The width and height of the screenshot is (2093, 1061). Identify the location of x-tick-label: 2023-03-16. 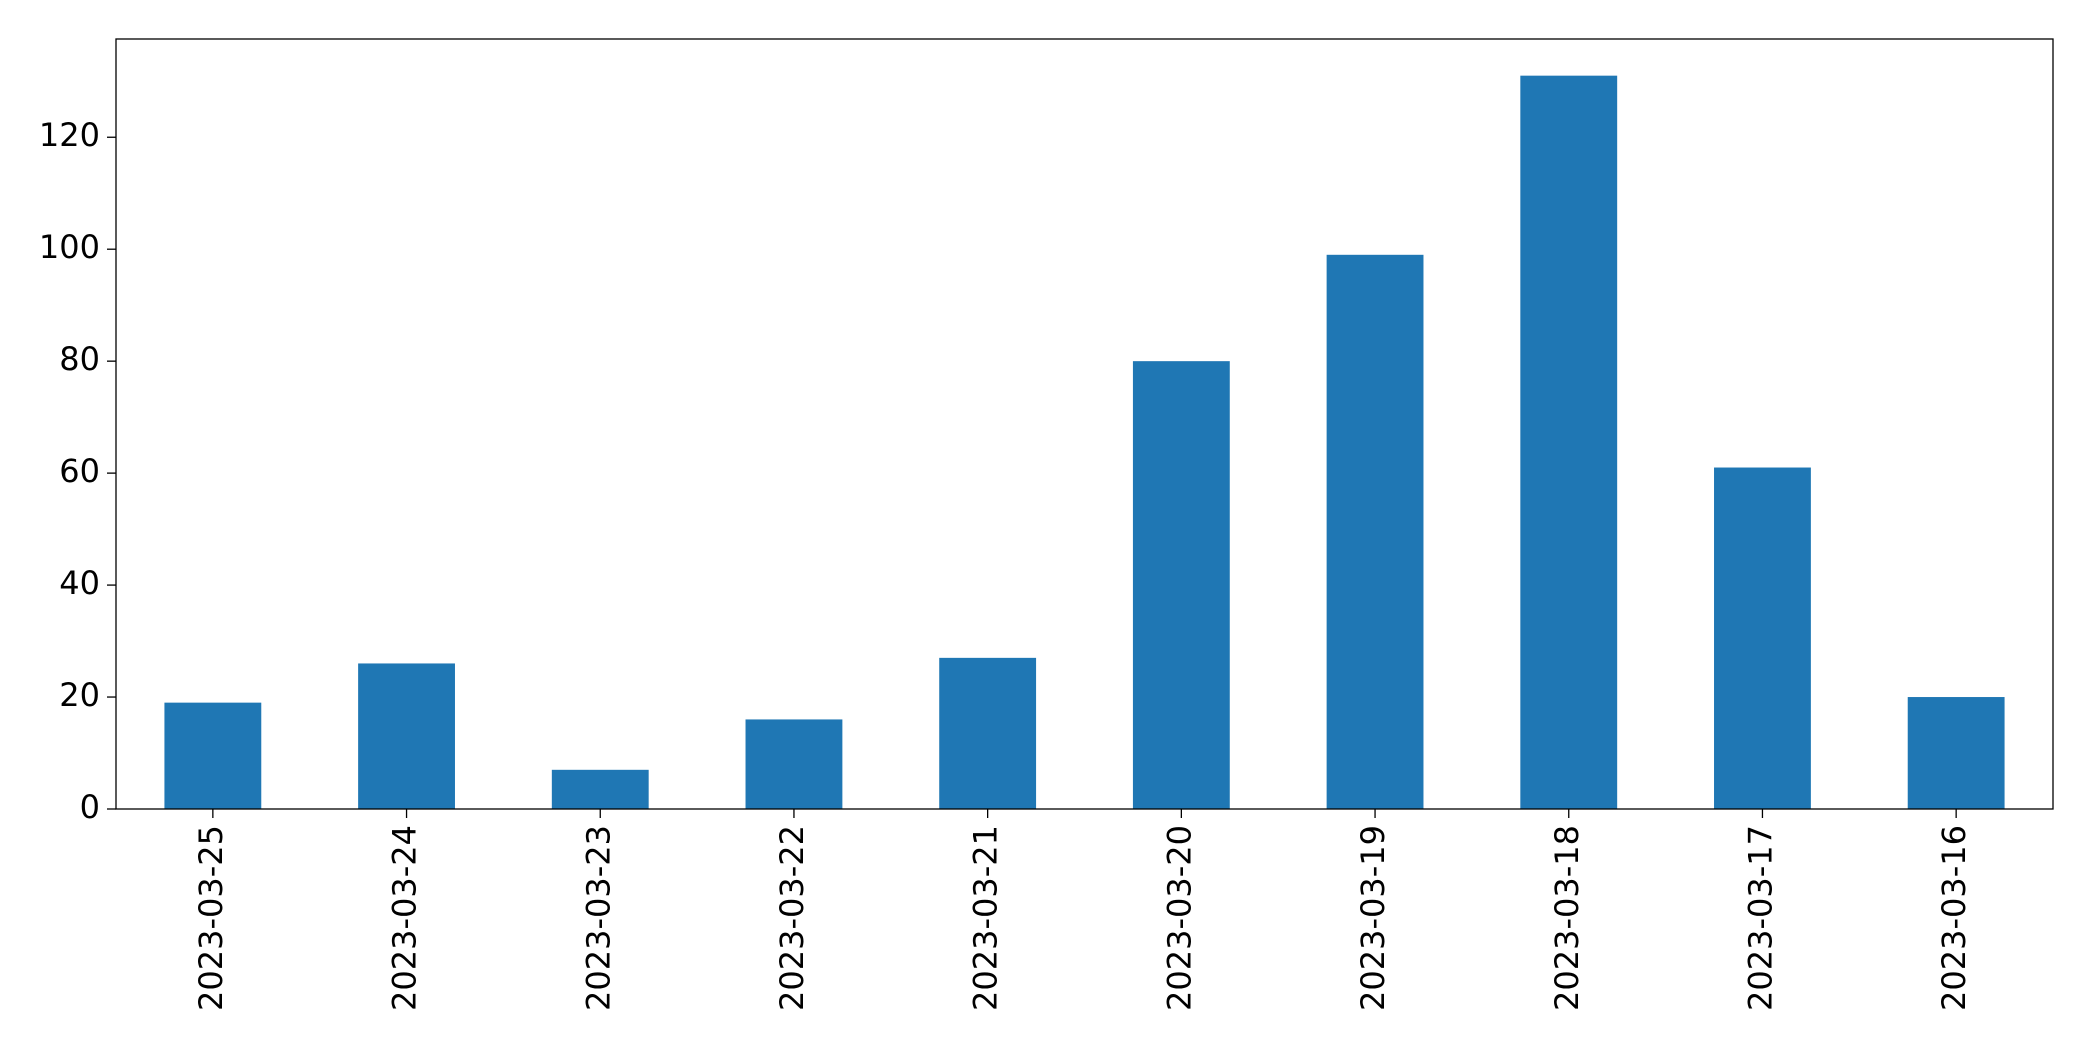
(1954, 918).